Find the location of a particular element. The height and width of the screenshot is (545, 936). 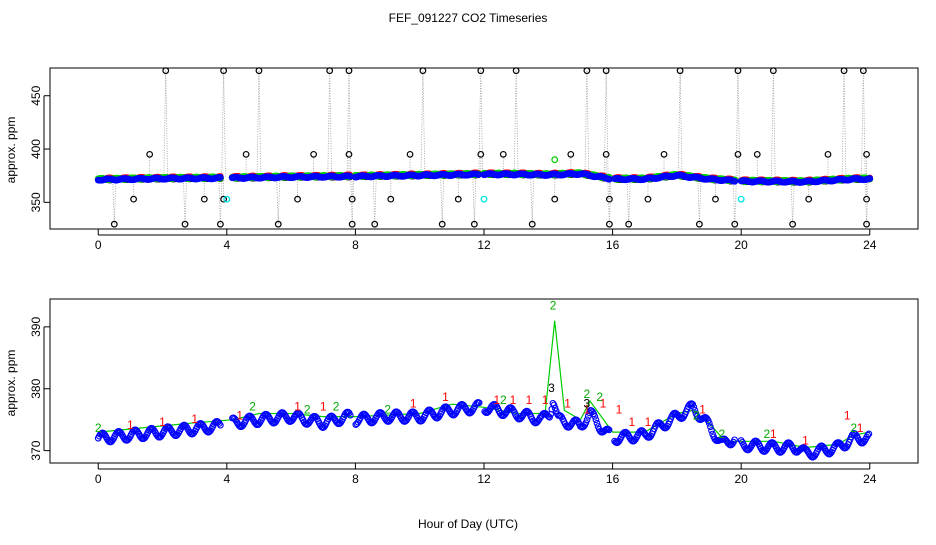

bottom-y-tick-label: 390 is located at coordinates (36, 327).